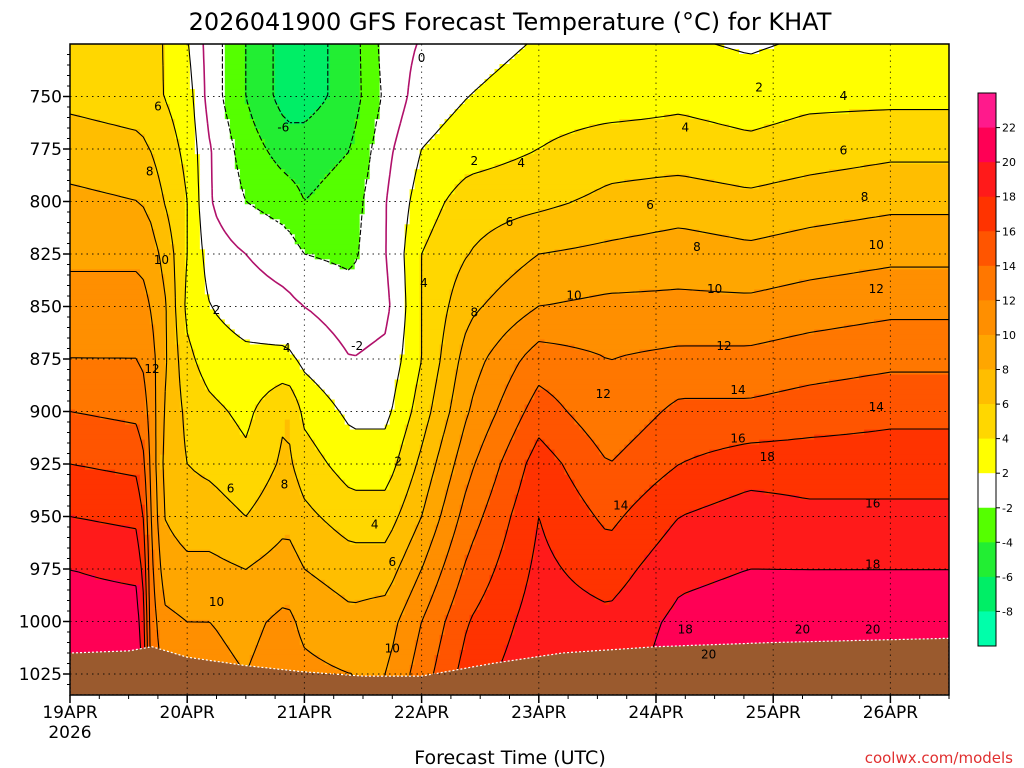 The image size is (1024, 768). What do you see at coordinates (620, 506) in the screenshot?
I see `contour-label: 14` at bounding box center [620, 506].